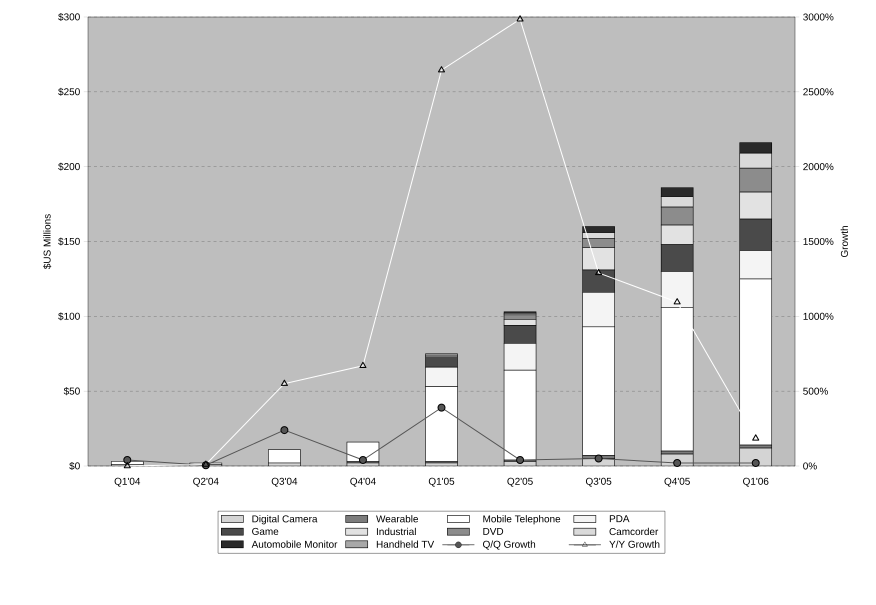 This screenshot has height=605, width=876. Describe the element at coordinates (265, 531) in the screenshot. I see `legend-label: Game` at that location.